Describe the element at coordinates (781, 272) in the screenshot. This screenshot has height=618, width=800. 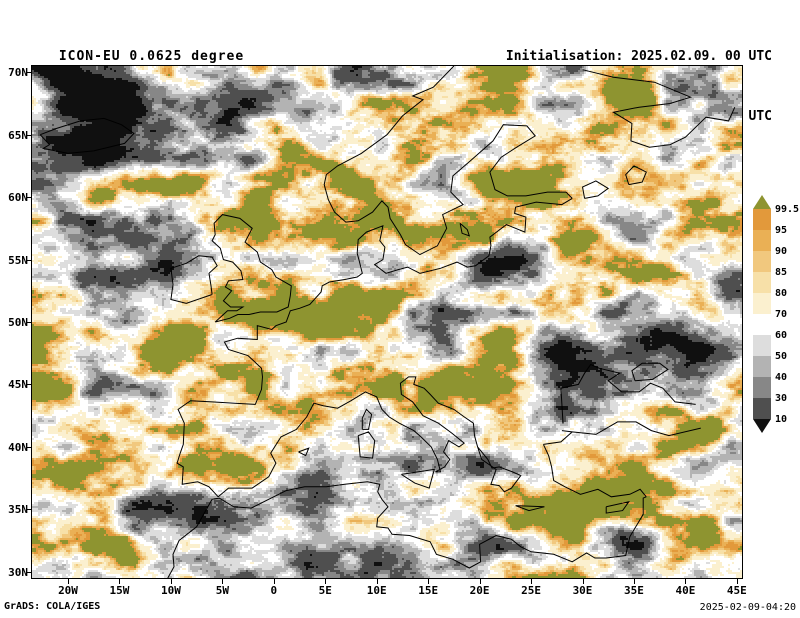
I see `colorbar-label-85: 85` at that location.